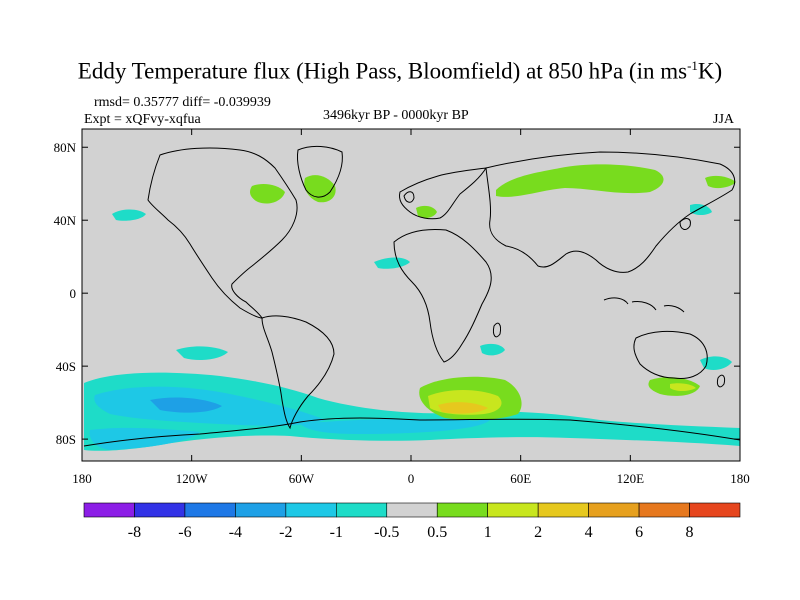 This screenshot has width=800, height=600. I want to click on stats-text: rmsd= 0.35777 diff= -0.039939, so click(182, 102).